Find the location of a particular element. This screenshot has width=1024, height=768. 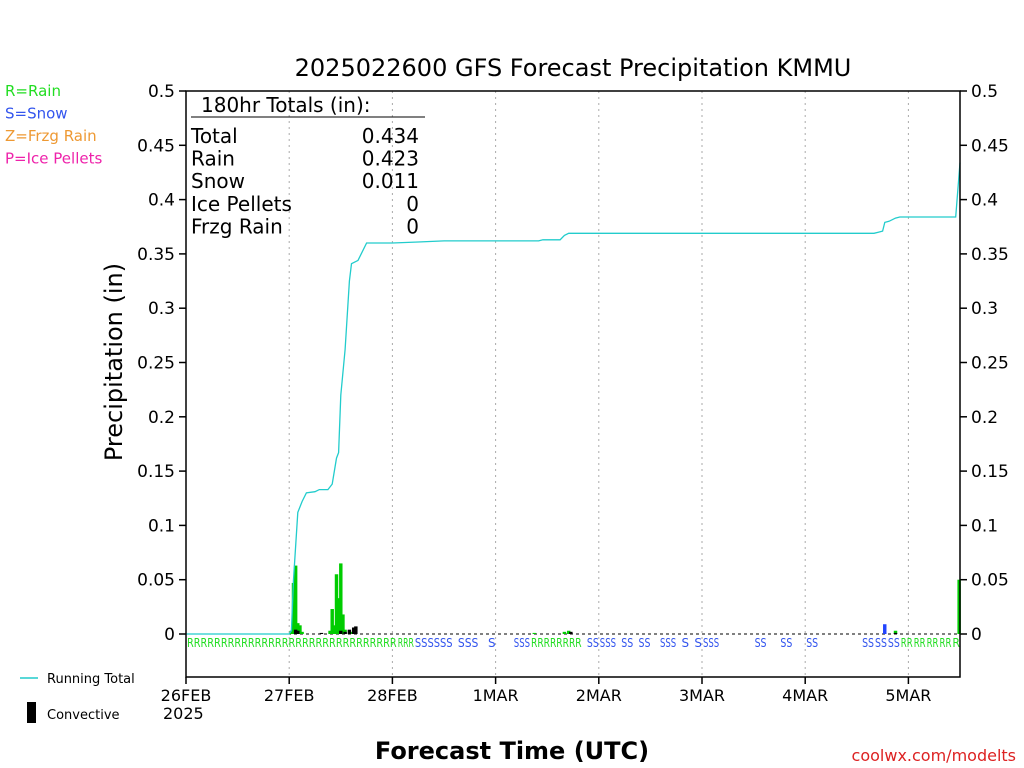

totals-value: 0.423 is located at coordinates (390, 159).